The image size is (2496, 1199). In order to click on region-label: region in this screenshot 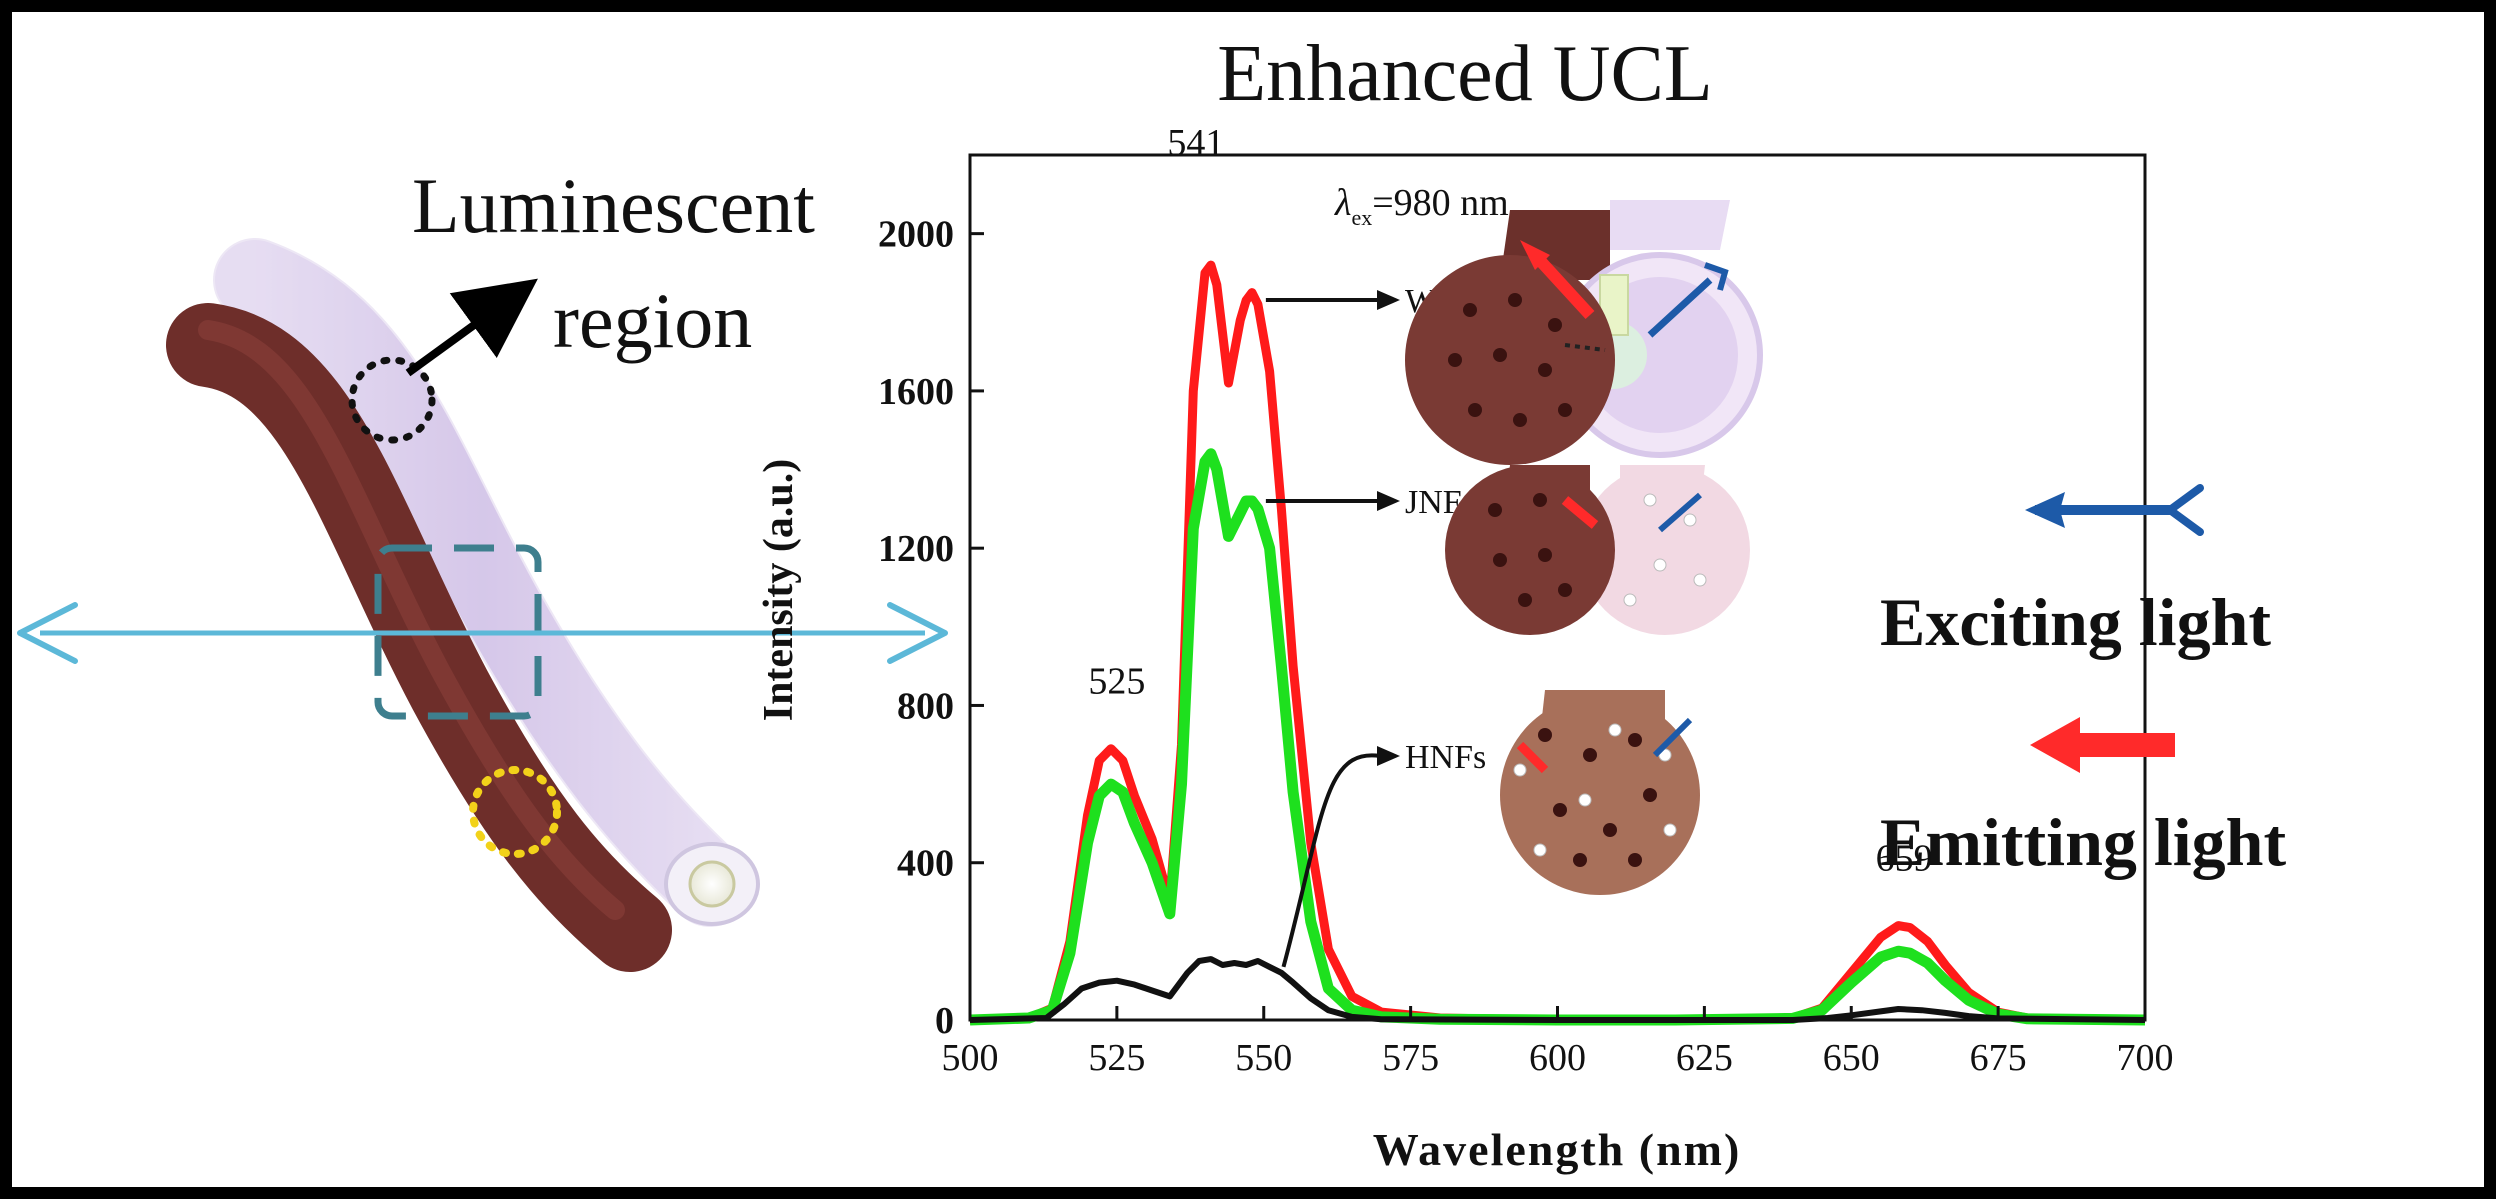, I will do `click(652, 320)`.